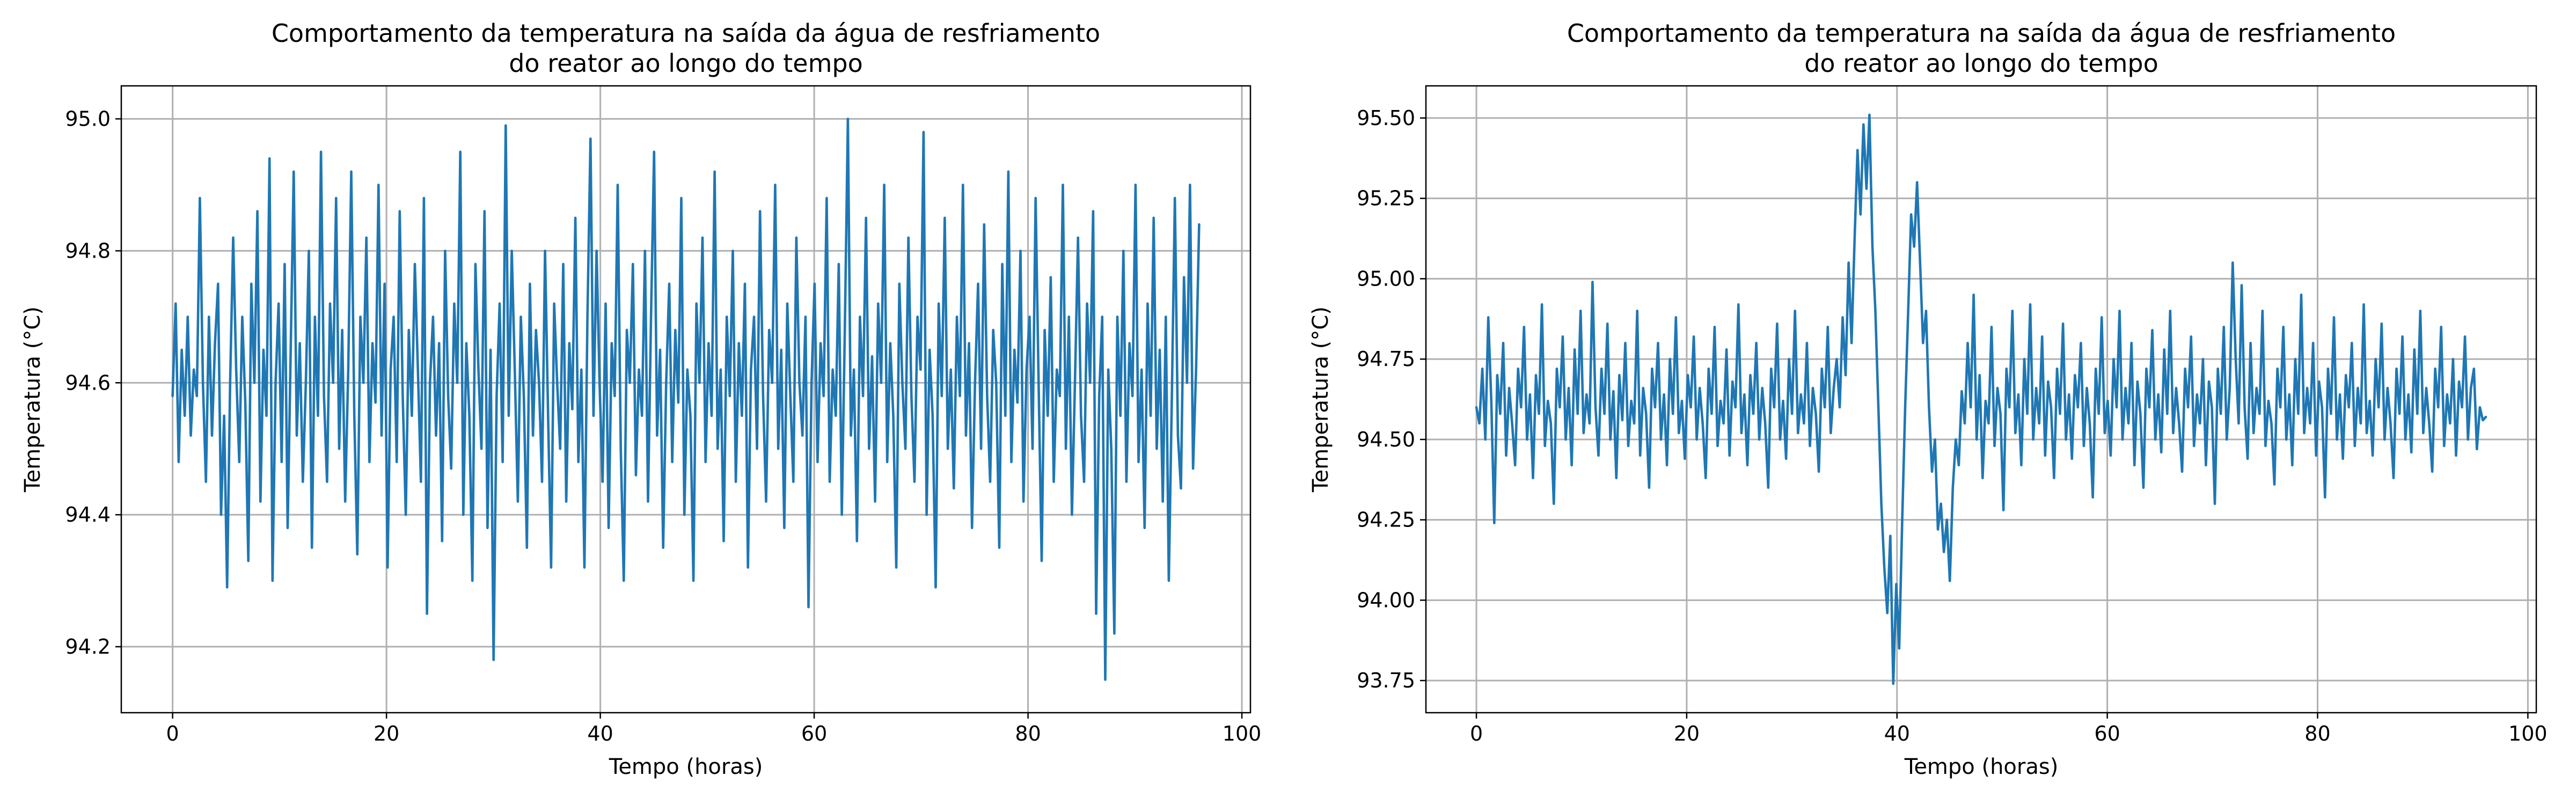 The height and width of the screenshot is (805, 2576). Describe the element at coordinates (1386, 680) in the screenshot. I see `y-tick-label: 93.75` at that location.